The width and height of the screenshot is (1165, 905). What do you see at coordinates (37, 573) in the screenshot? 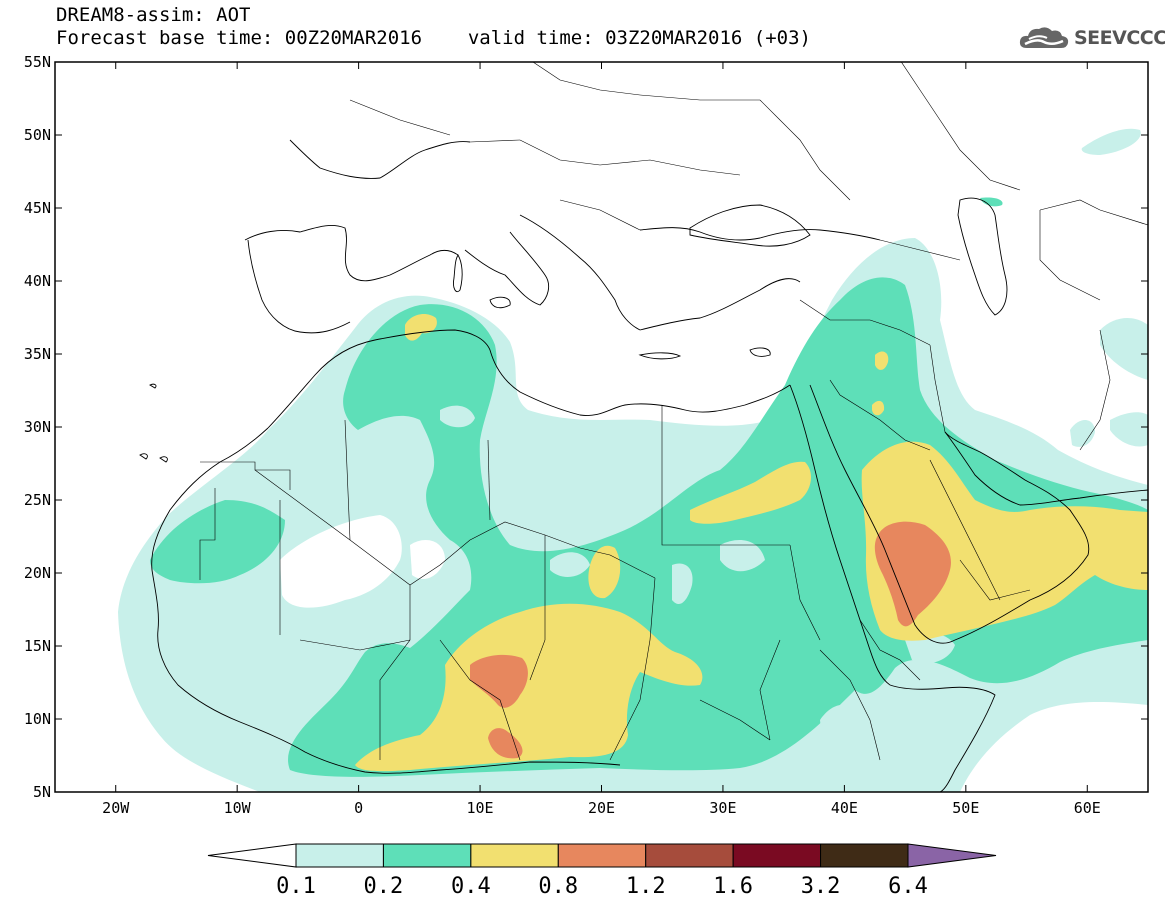
I see `lat-tick-label: 20N` at bounding box center [37, 573].